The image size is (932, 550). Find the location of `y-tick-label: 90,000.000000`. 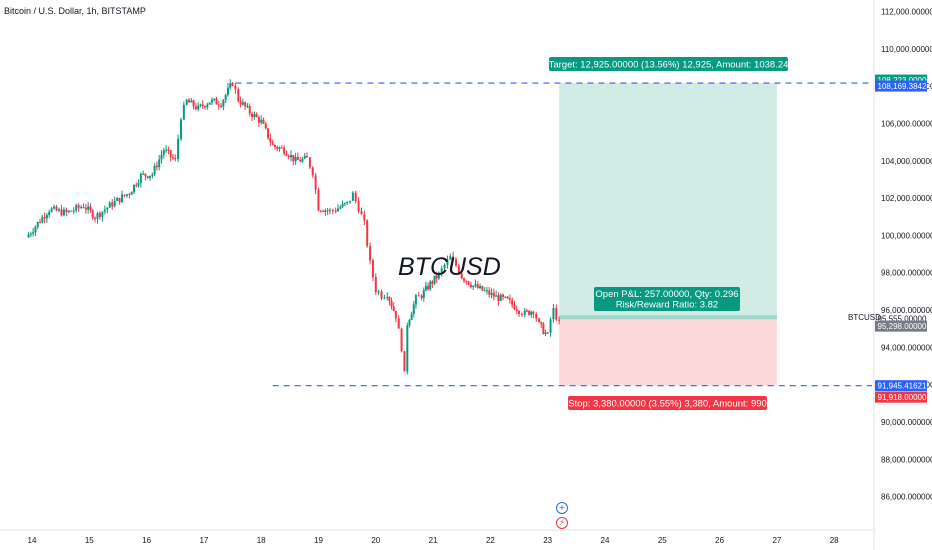

y-tick-label: 90,000.000000 is located at coordinates (906, 422).